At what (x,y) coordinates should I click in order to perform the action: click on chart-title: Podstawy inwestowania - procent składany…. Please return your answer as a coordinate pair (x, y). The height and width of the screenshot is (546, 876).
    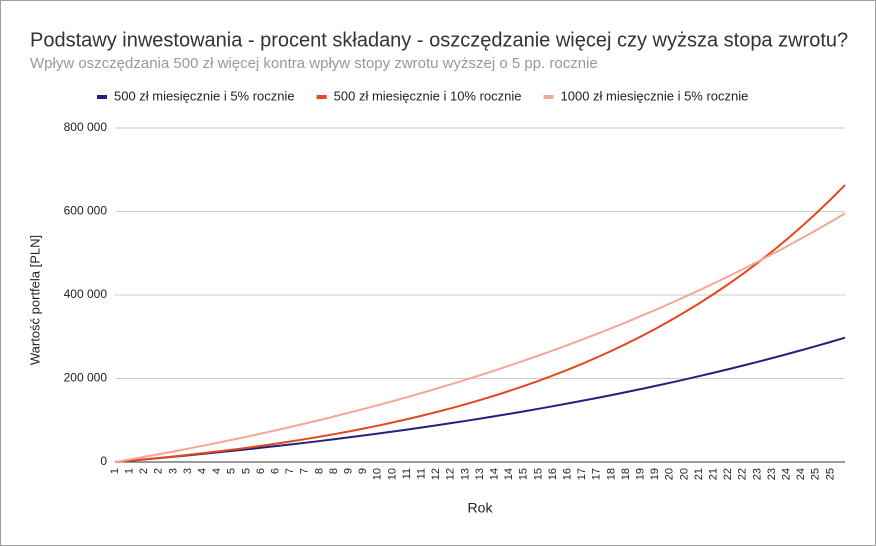
    Looking at the image, I should click on (439, 40).